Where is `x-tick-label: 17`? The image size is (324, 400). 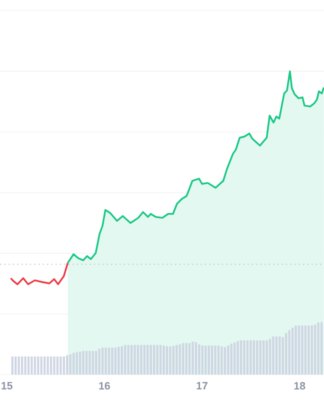
x-tick-label: 17 is located at coordinates (202, 386).